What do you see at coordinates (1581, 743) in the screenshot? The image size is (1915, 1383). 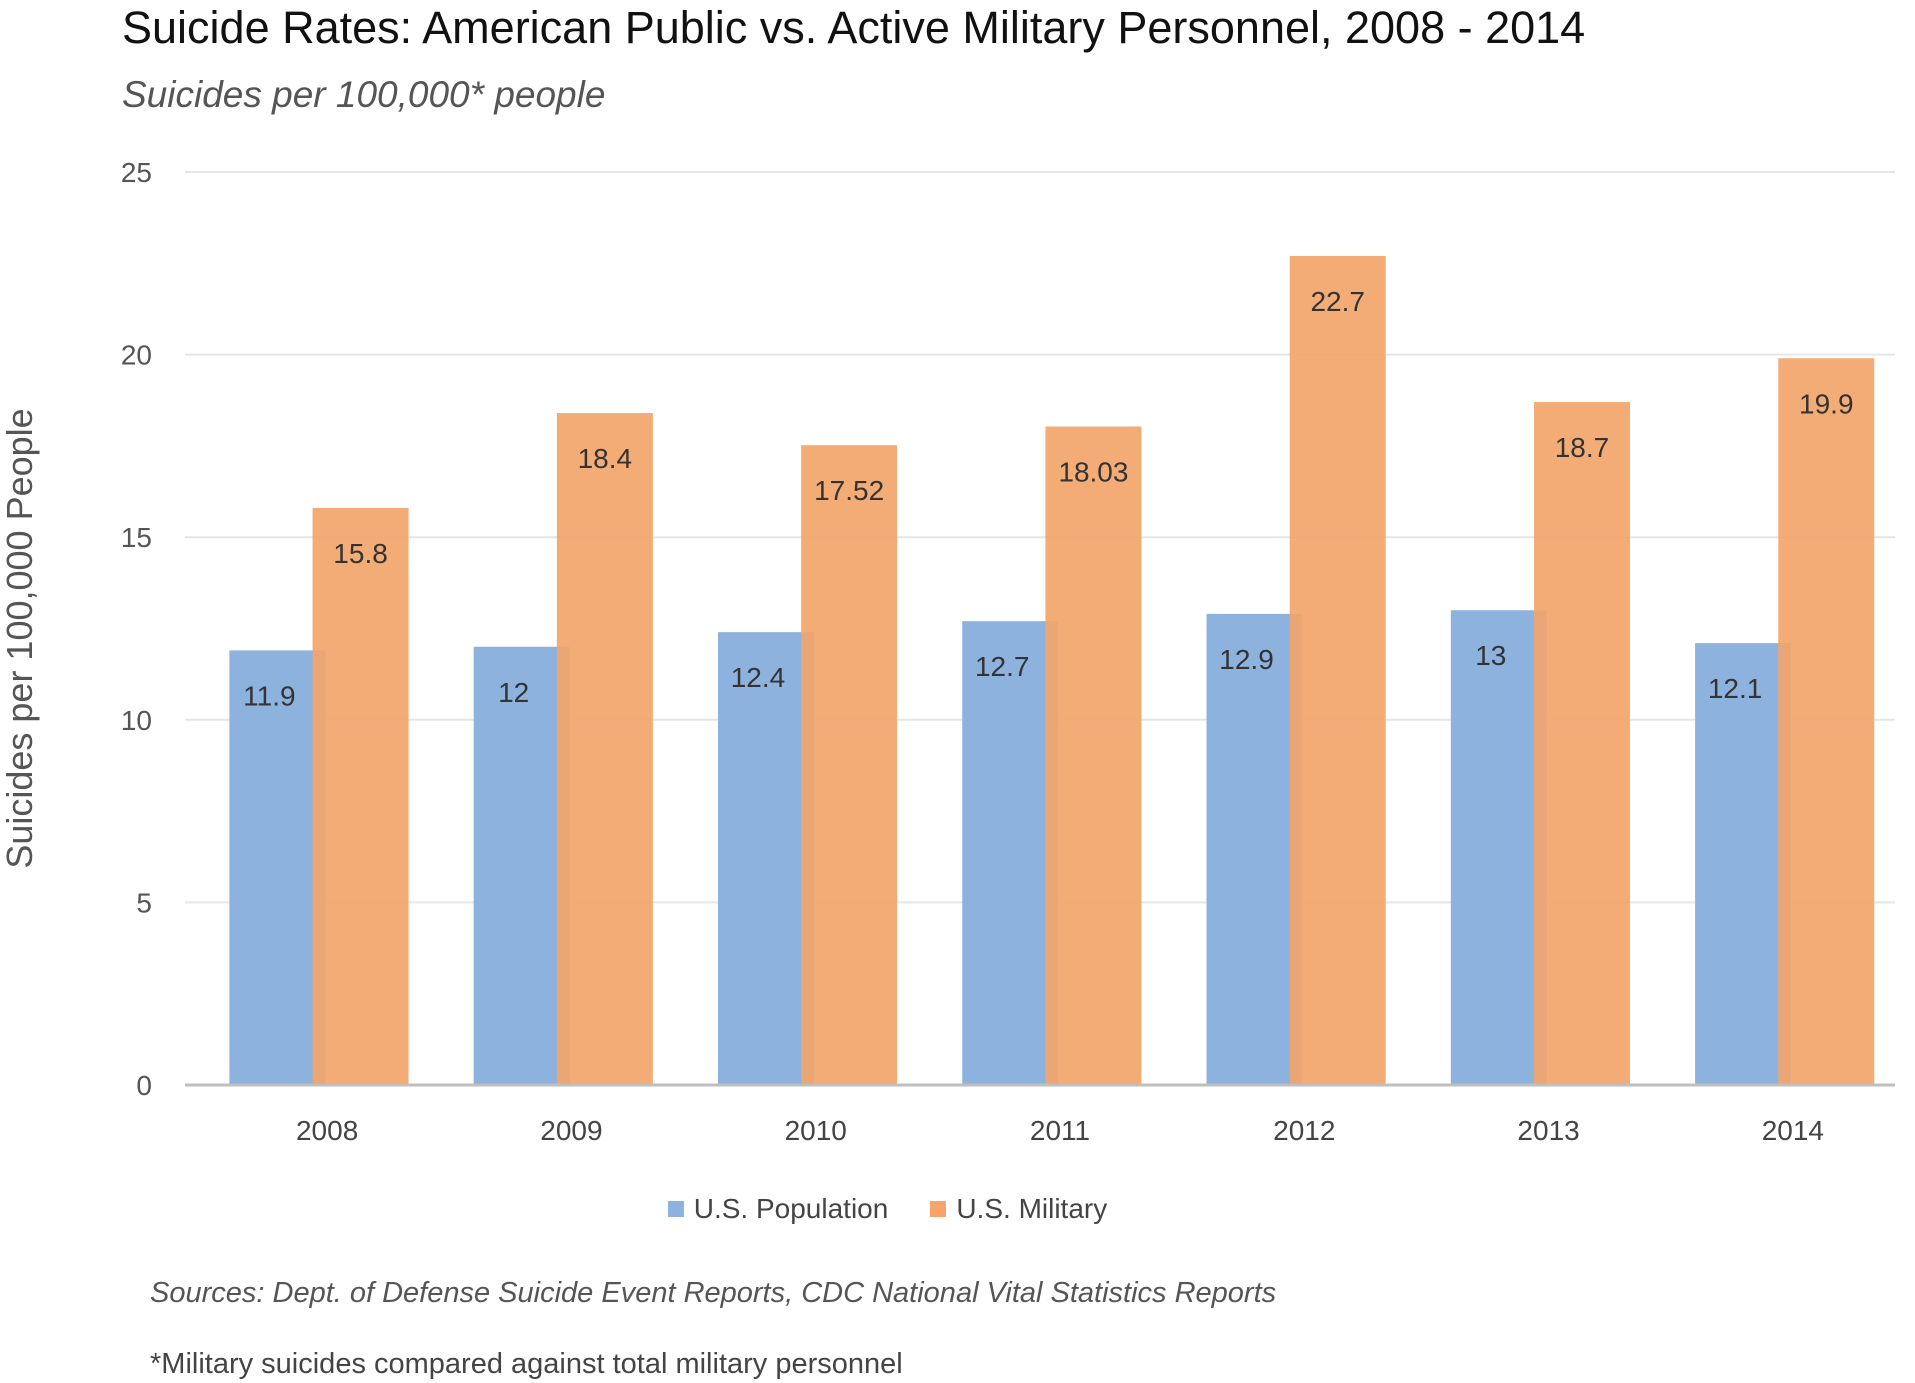 I see `bar-military-2013` at bounding box center [1581, 743].